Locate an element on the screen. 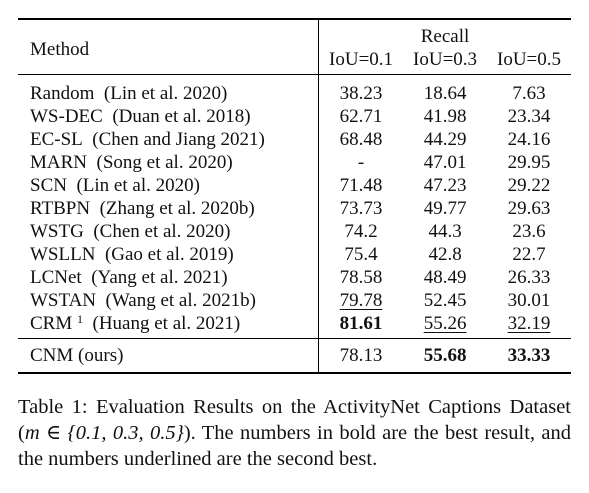  table-row: WSTAN (Wang et al. 2021b) 79.78 52.45 30.01 is located at coordinates (294, 300).